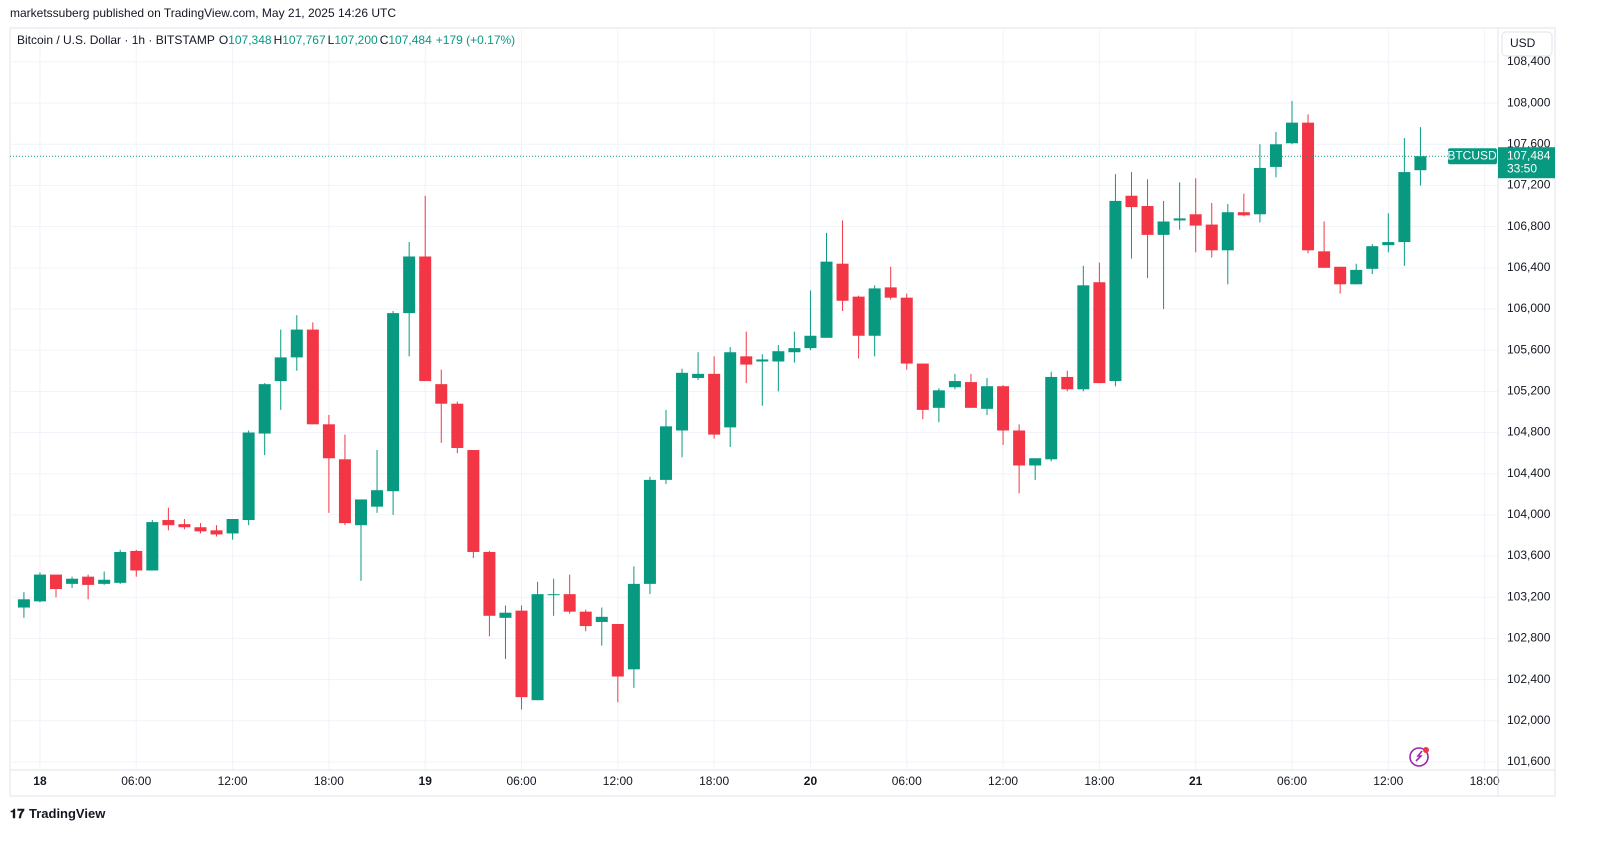  What do you see at coordinates (116, 40) in the screenshot?
I see `legend-title: Bitcoin / U.S. Dollar · 1h · BITSTAMP` at bounding box center [116, 40].